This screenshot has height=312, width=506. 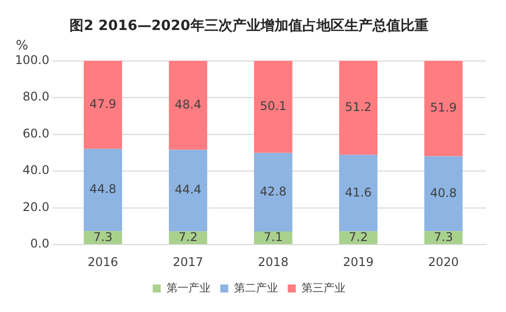 I want to click on data-label: 7.1, so click(x=273, y=237).